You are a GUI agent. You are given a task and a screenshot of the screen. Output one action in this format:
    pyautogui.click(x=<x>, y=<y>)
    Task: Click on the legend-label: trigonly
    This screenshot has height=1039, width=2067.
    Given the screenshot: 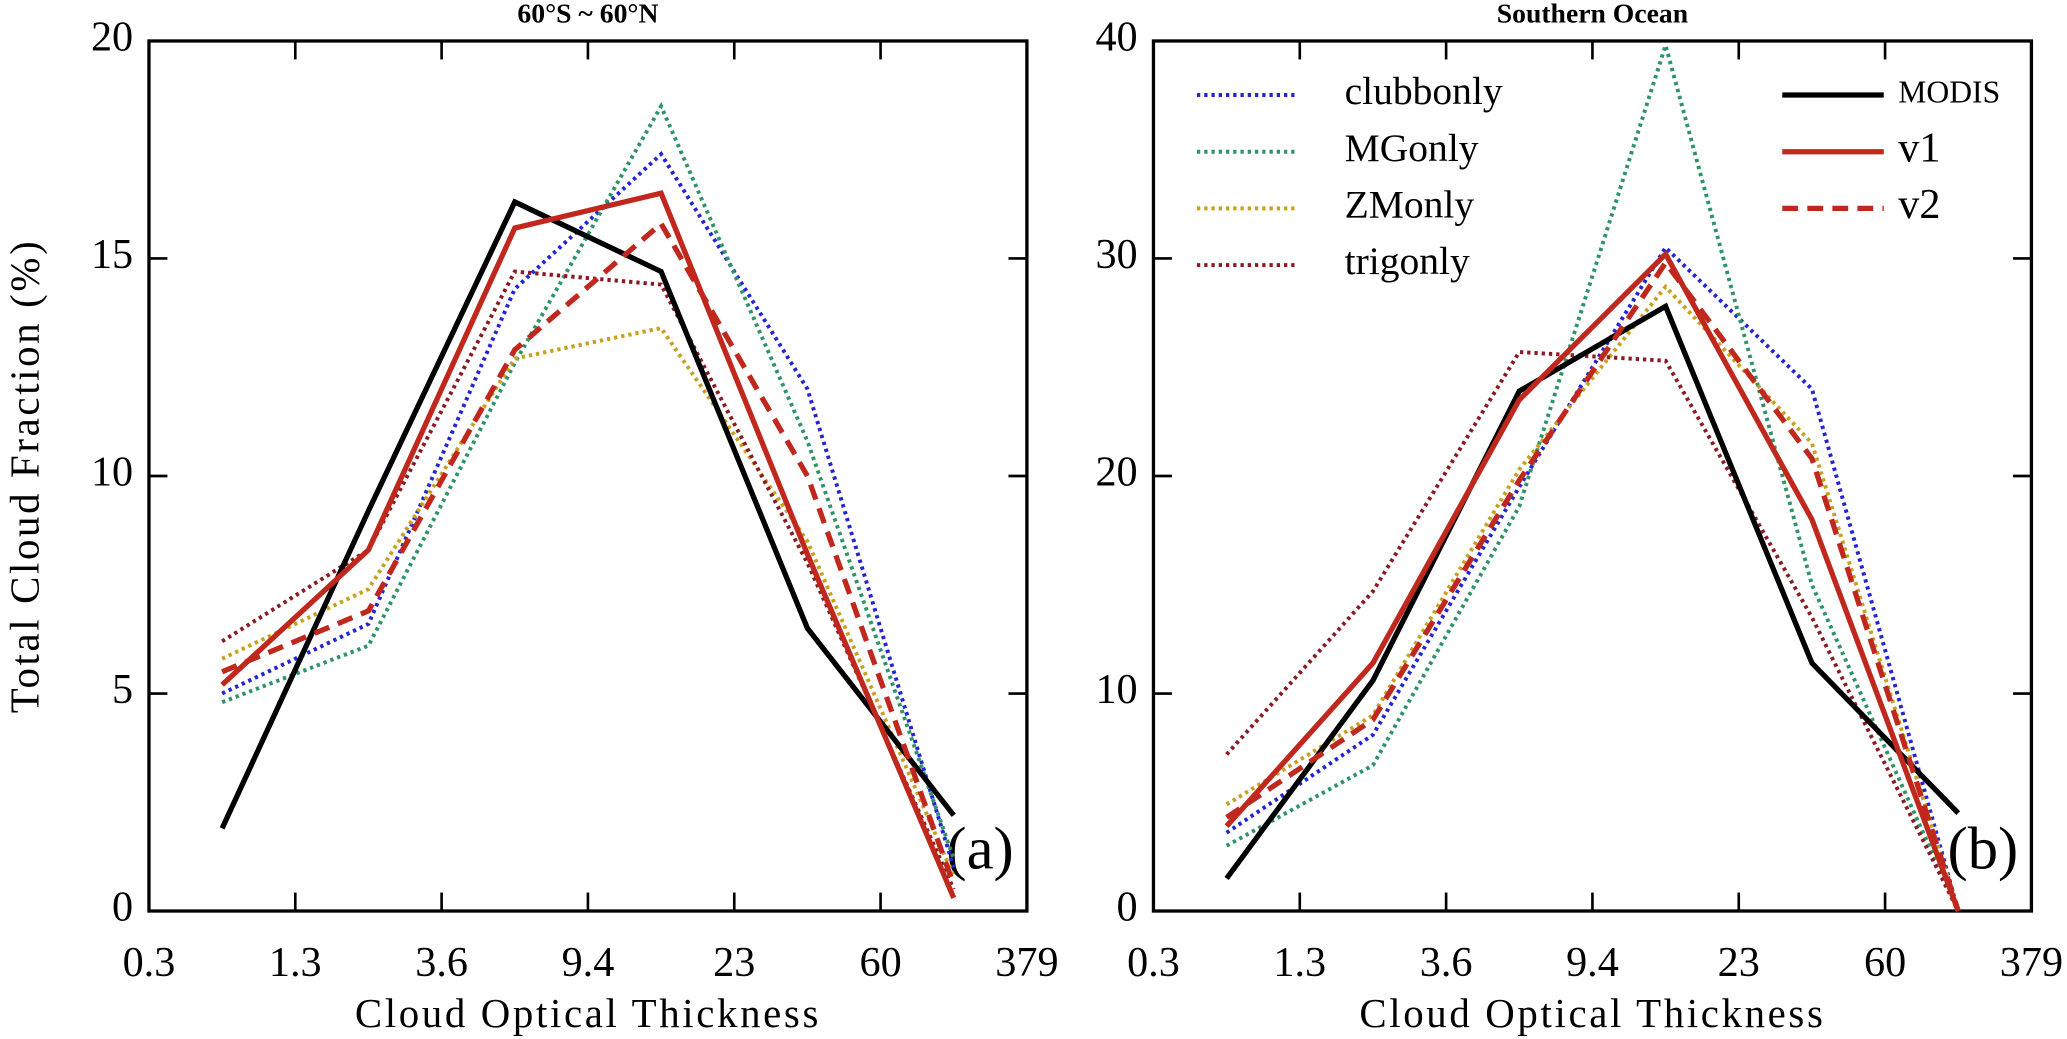 What is the action you would take?
    pyautogui.click(x=1407, y=261)
    